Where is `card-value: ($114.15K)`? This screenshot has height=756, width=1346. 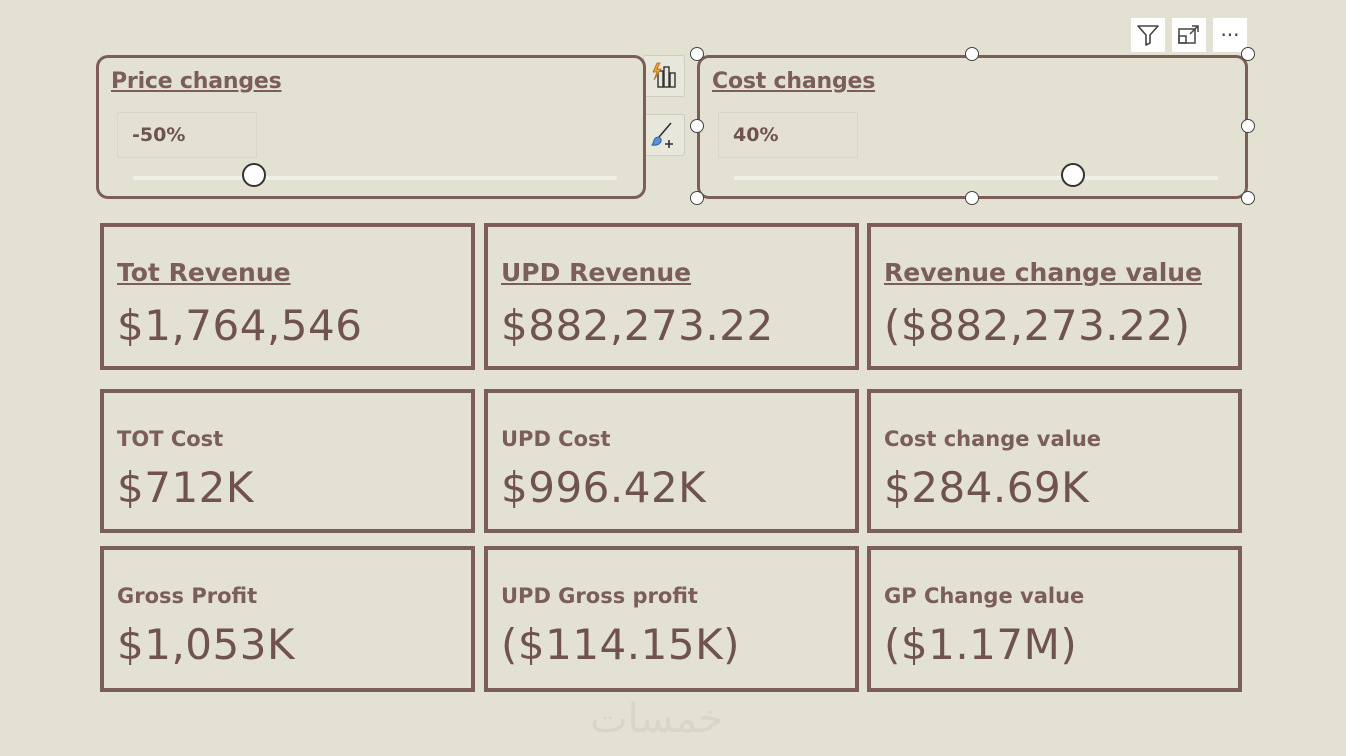
card-value: ($114.15K) is located at coordinates (620, 644).